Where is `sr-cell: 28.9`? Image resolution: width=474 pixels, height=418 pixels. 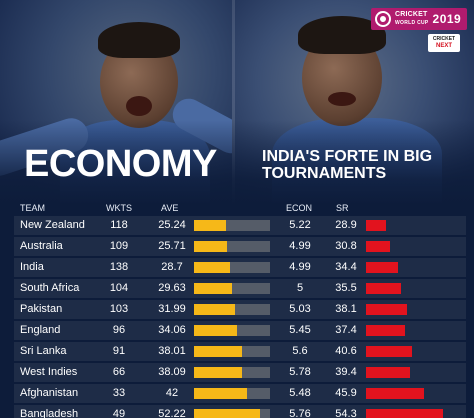
sr-cell: 28.9 is located at coordinates (346, 225).